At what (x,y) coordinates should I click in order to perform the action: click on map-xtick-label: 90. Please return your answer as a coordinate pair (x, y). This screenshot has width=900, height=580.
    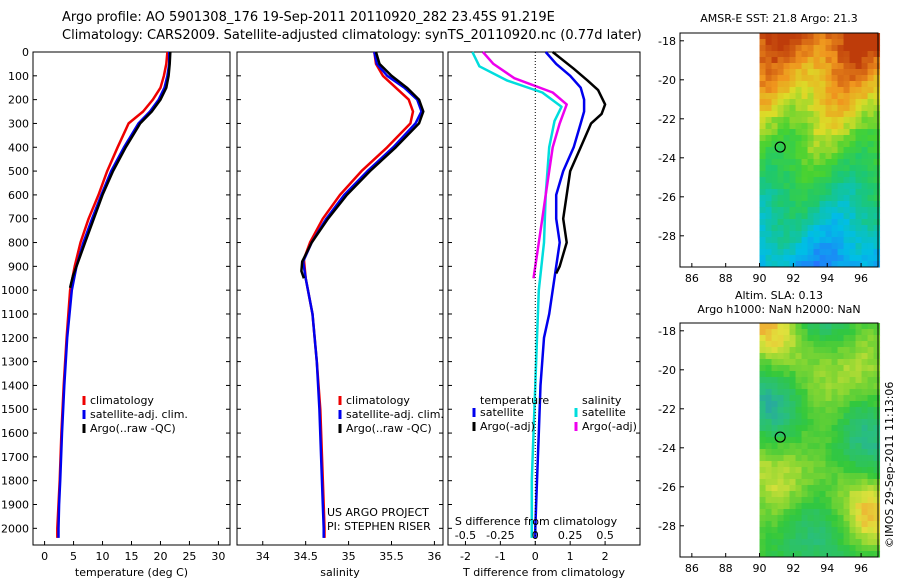
    Looking at the image, I should click on (760, 278).